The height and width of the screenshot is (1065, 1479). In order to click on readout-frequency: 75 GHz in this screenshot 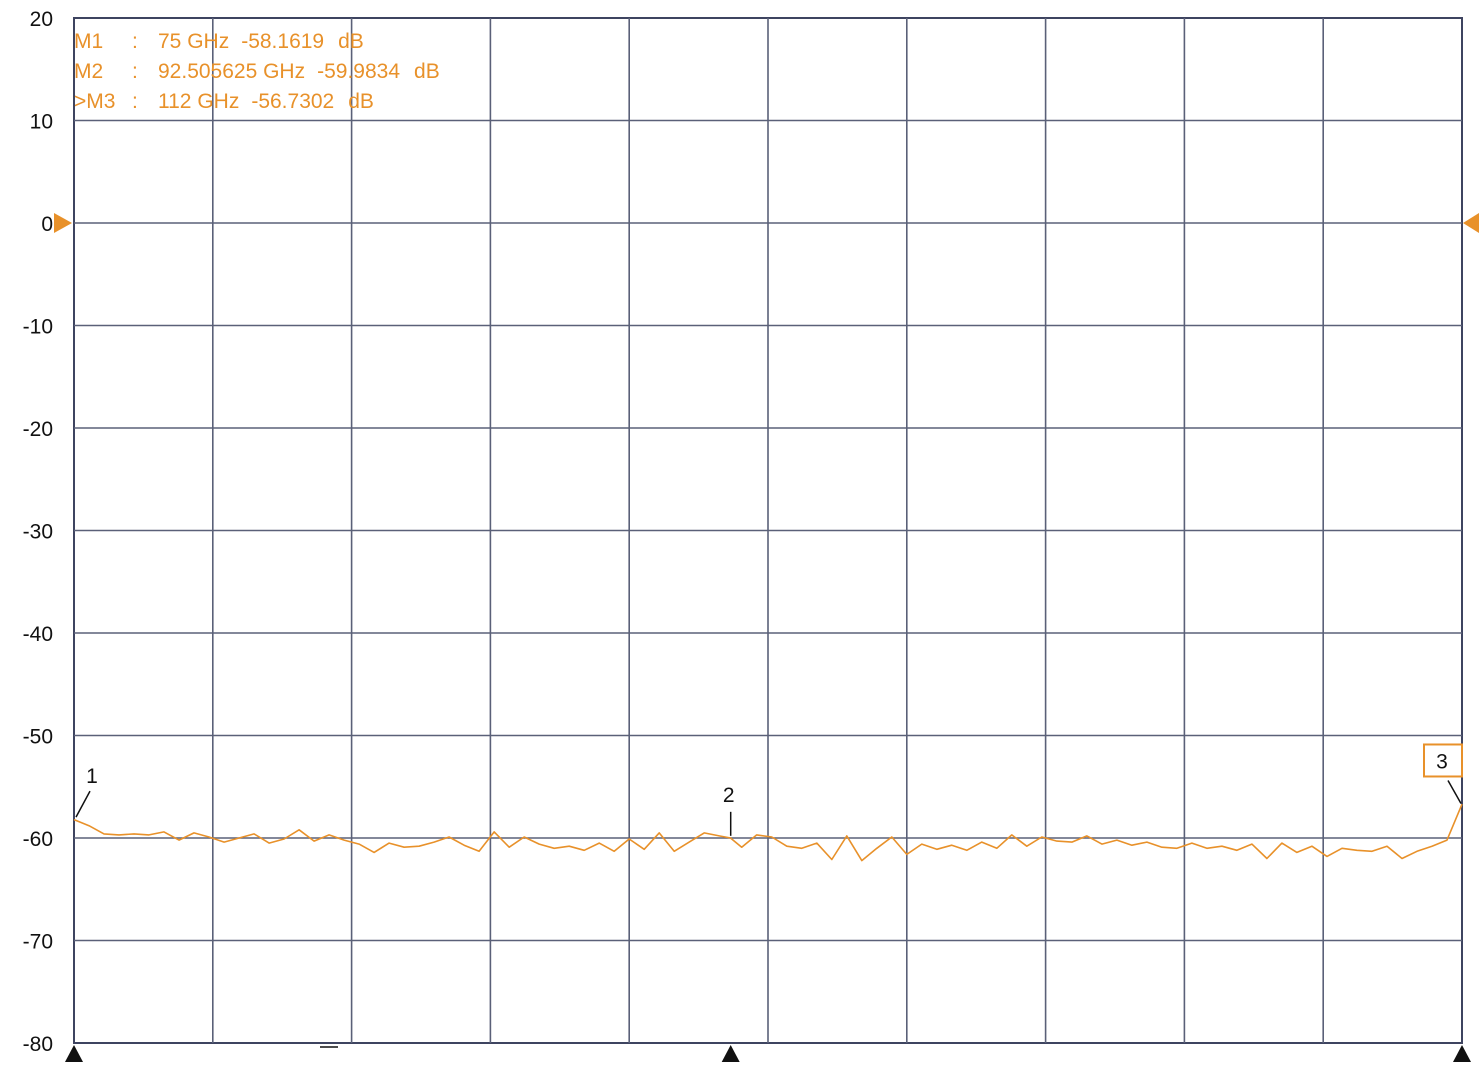, I will do `click(193, 41)`.